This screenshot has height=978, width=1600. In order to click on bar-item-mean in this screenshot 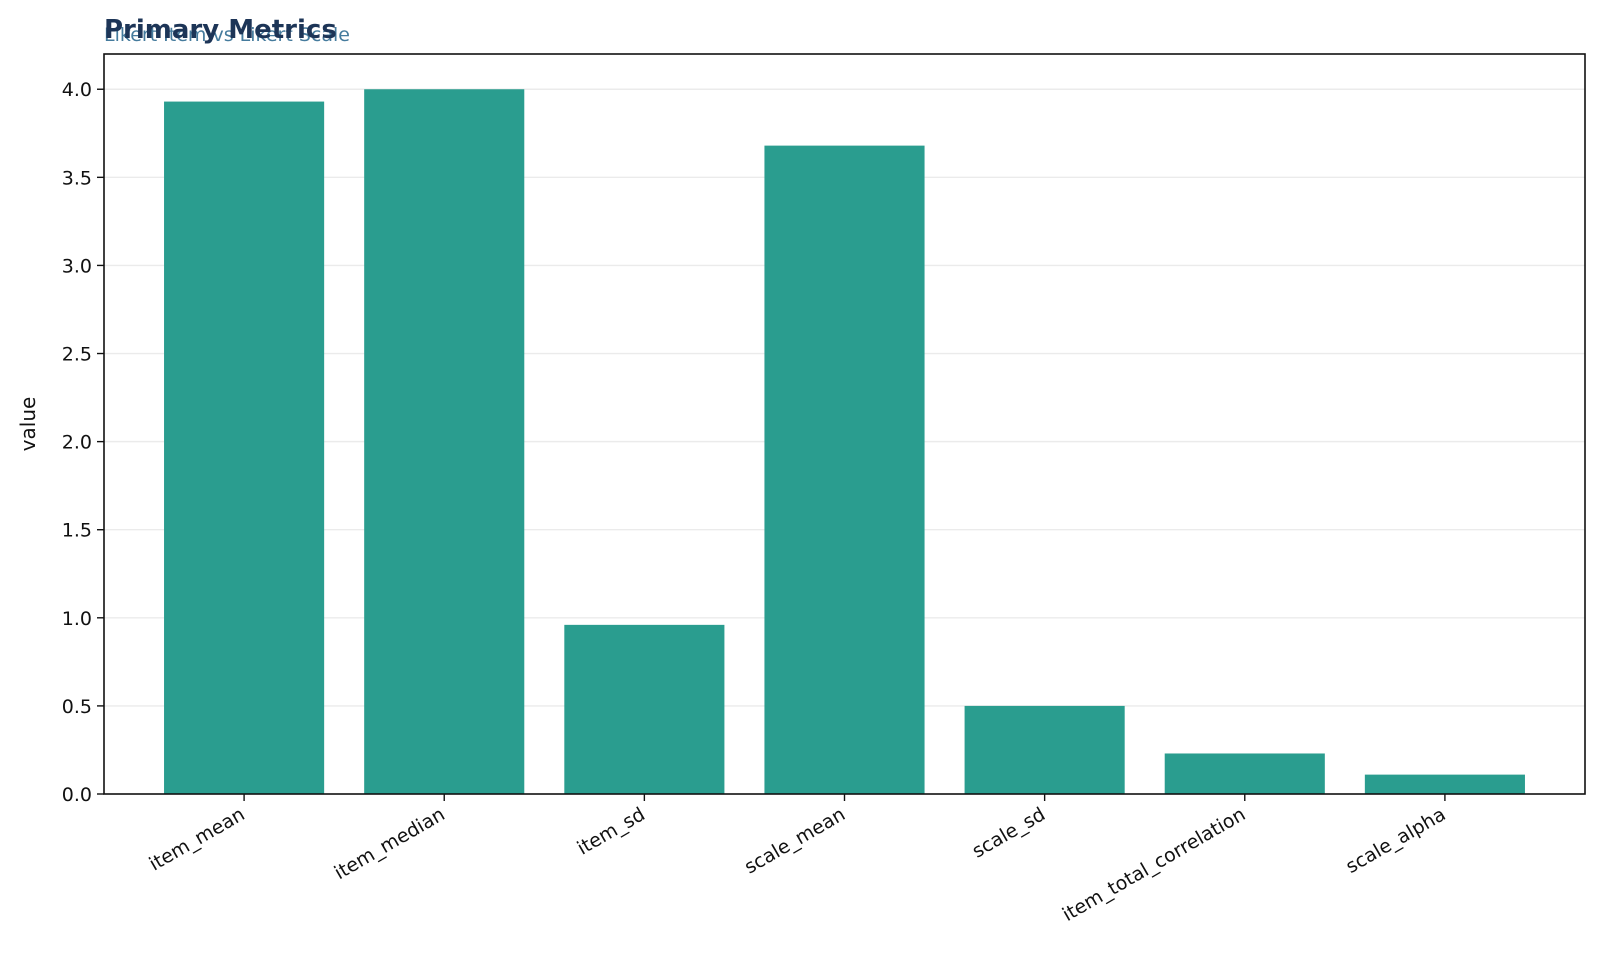, I will do `click(244, 448)`.